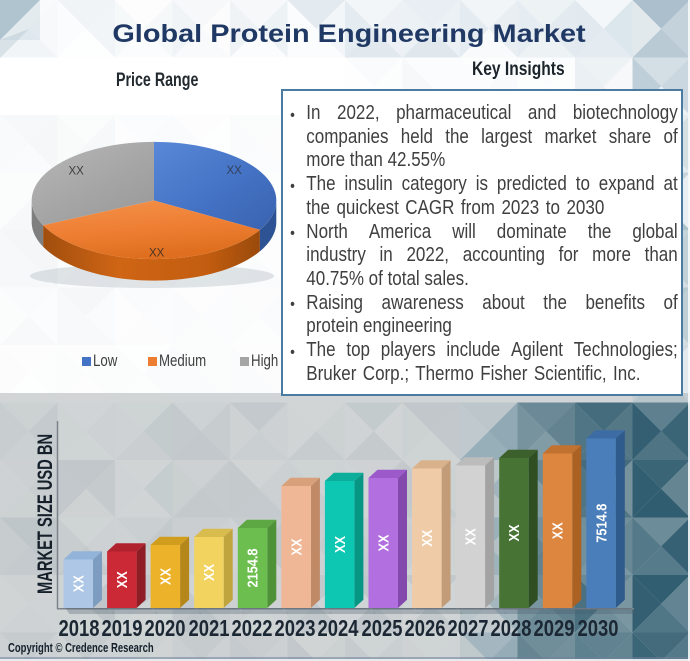  Describe the element at coordinates (252, 567) in the screenshot. I see `svg-text: 2154.8` at that location.